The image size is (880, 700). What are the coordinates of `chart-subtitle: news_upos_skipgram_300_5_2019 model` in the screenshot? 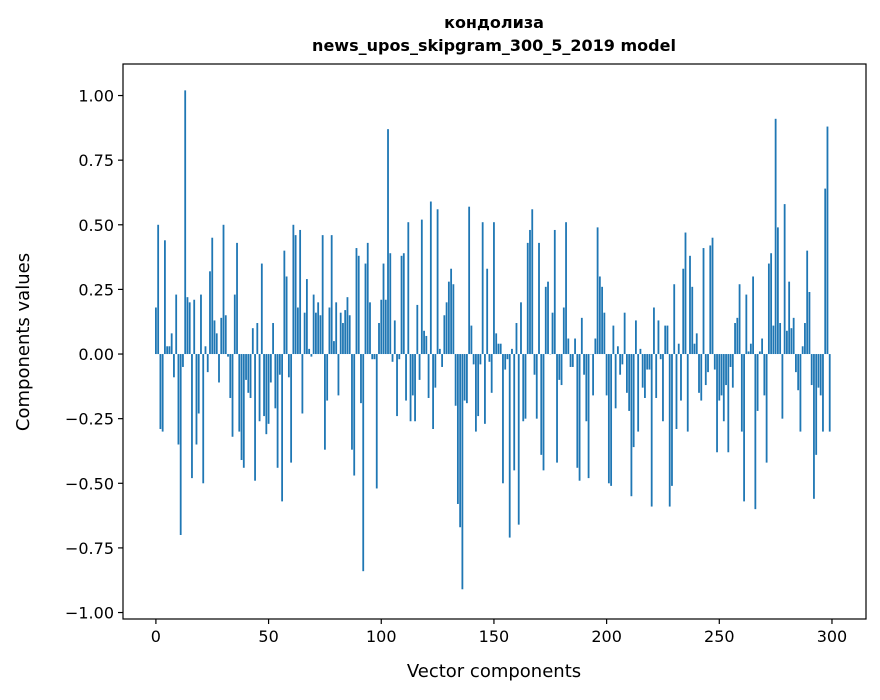 It's located at (494, 45).